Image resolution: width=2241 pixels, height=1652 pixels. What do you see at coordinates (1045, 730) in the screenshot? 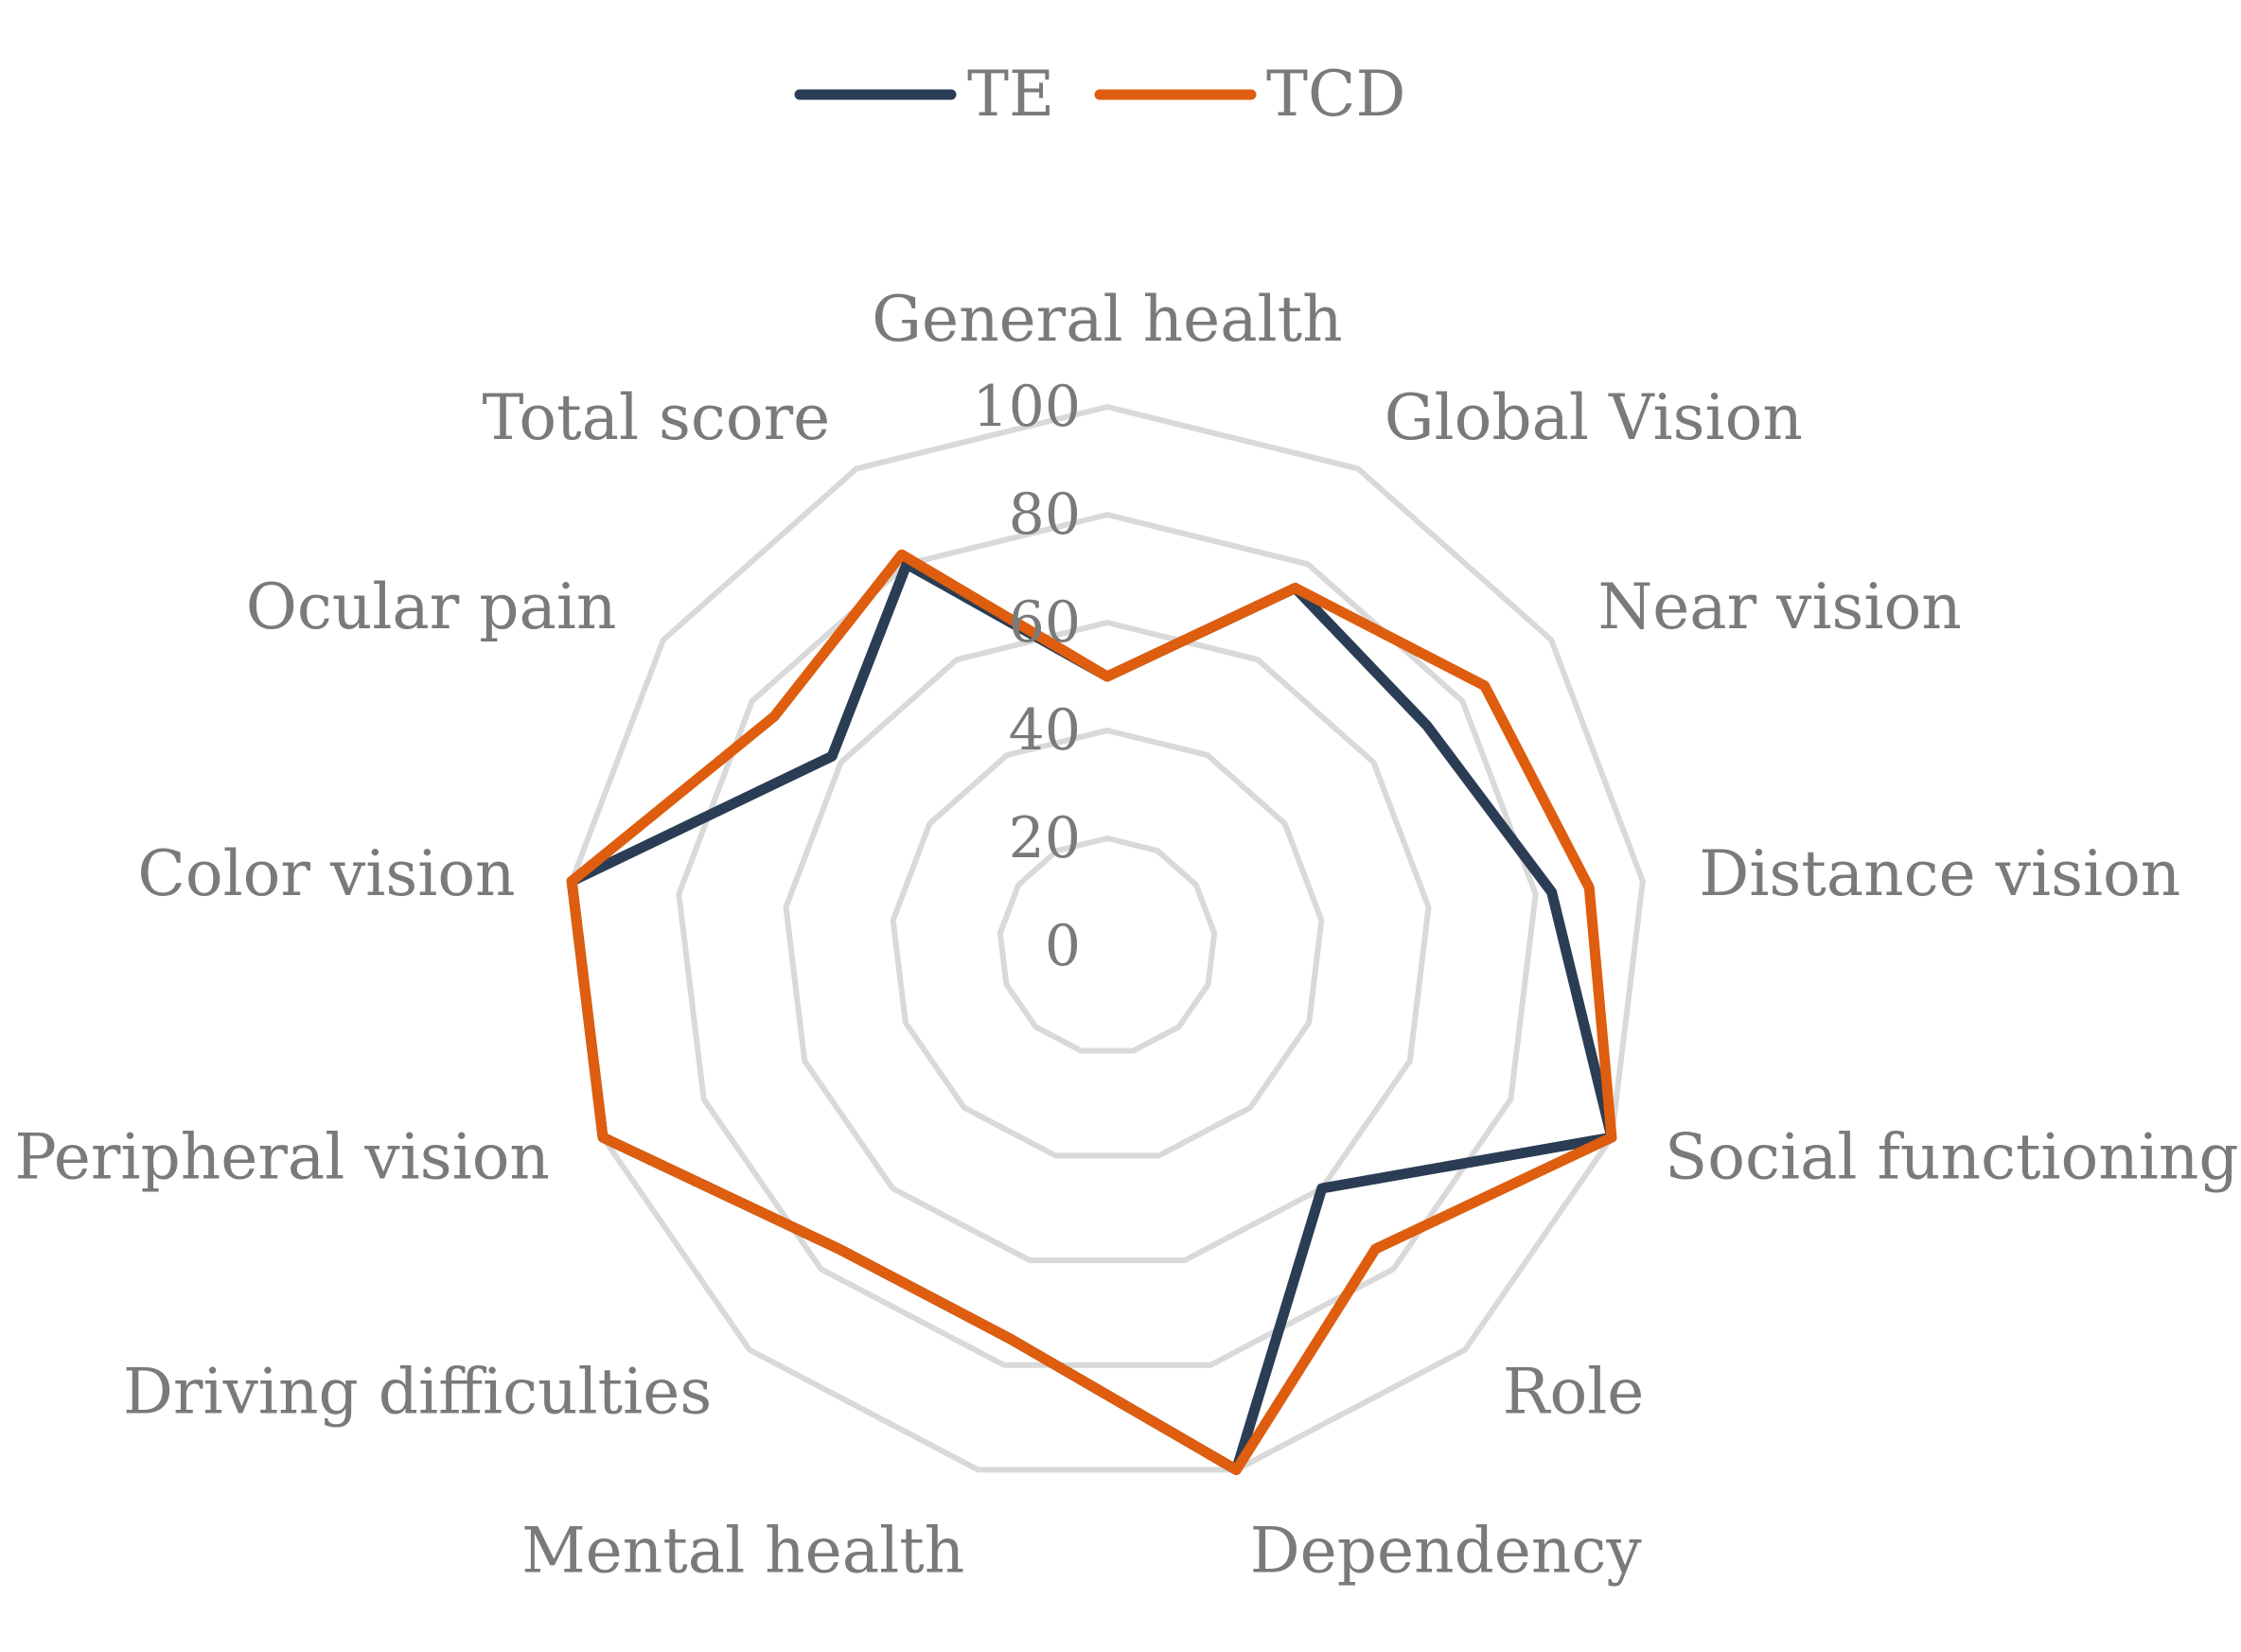
I see `tick-label-40: 40` at bounding box center [1045, 730].